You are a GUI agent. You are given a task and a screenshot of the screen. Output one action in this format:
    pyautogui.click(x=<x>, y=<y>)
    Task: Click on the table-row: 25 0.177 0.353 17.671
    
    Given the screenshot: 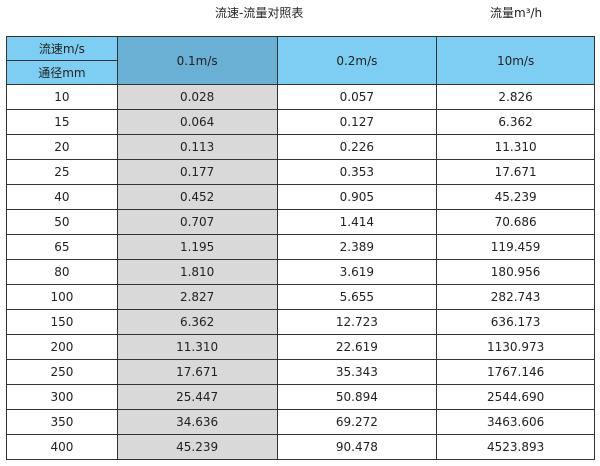 What is the action you would take?
    pyautogui.click(x=300, y=172)
    